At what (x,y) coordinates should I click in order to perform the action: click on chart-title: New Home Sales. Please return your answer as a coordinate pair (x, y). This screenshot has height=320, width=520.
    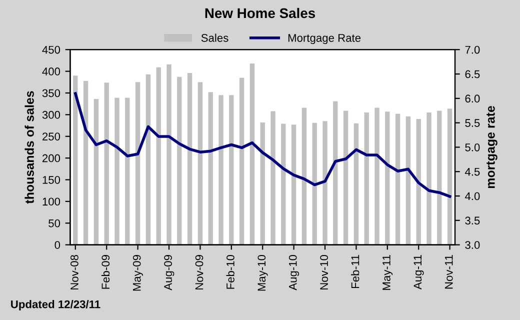
    Looking at the image, I should click on (260, 13).